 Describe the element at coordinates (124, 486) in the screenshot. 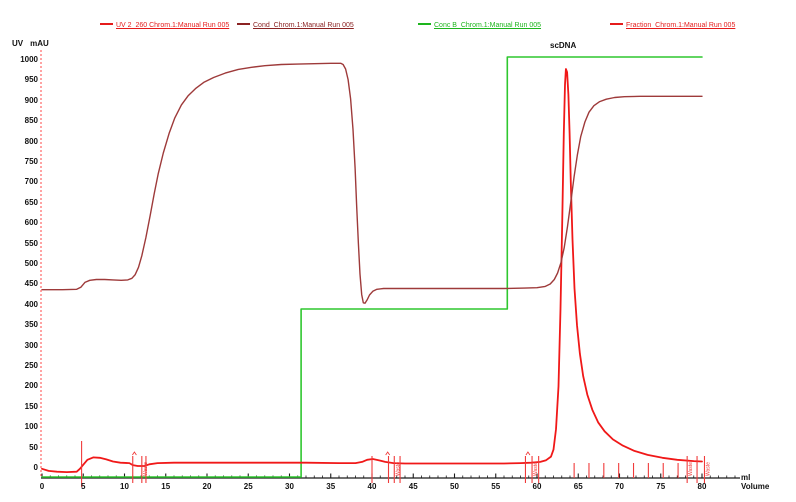

I see `x-tick-label: 10` at that location.